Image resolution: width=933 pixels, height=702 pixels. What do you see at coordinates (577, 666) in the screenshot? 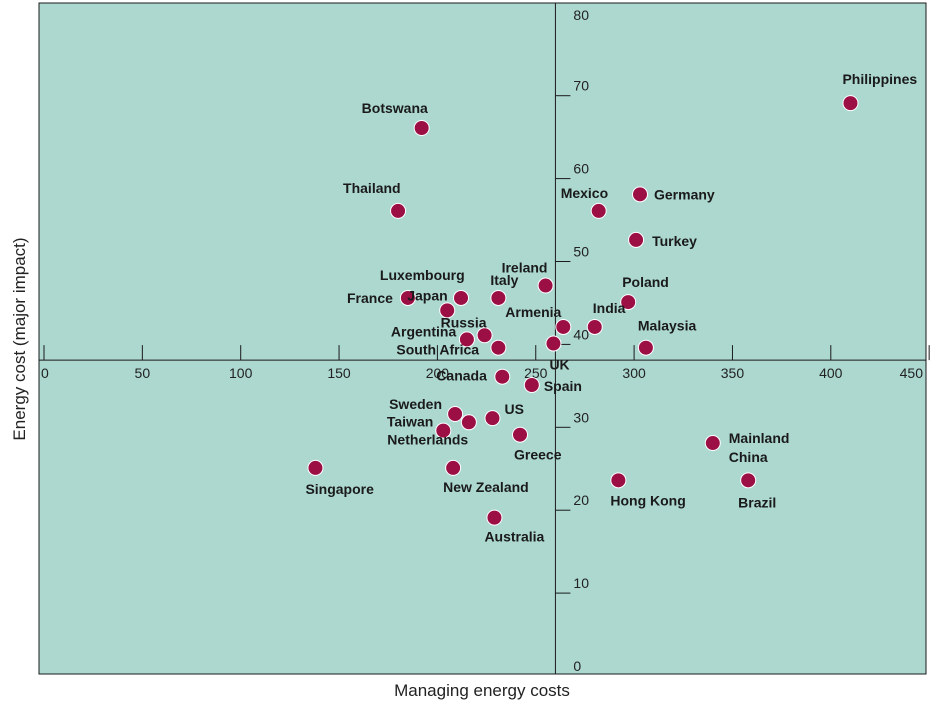
I see `y-tick-label: 0` at bounding box center [577, 666].